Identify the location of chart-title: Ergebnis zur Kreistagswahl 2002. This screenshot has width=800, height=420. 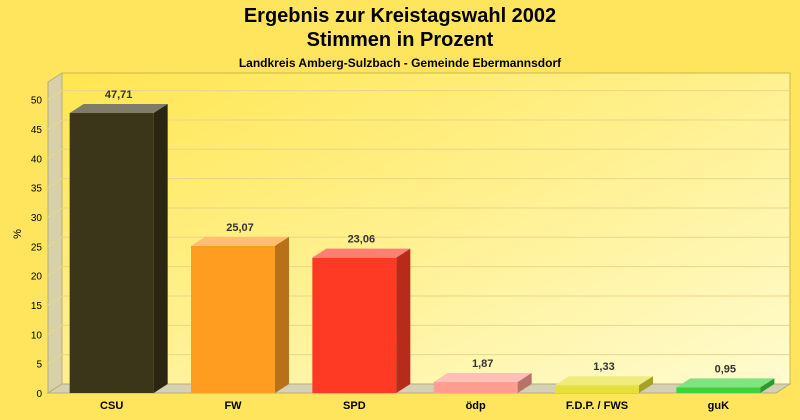
(400, 16).